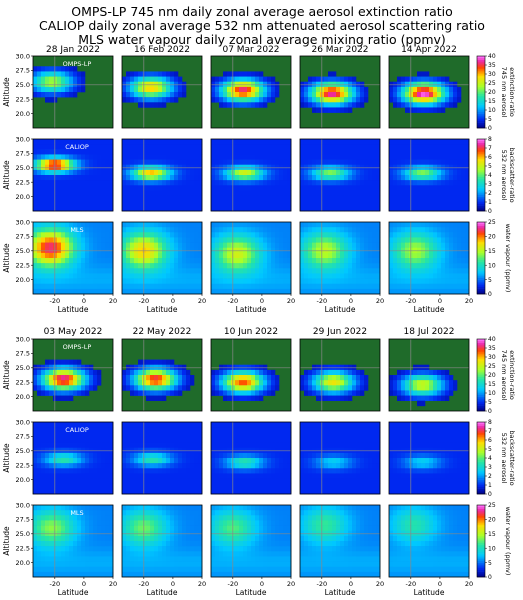 The image size is (523, 600). Describe the element at coordinates (144, 301) in the screenshot. I see `x-tick-label: -20` at that location.